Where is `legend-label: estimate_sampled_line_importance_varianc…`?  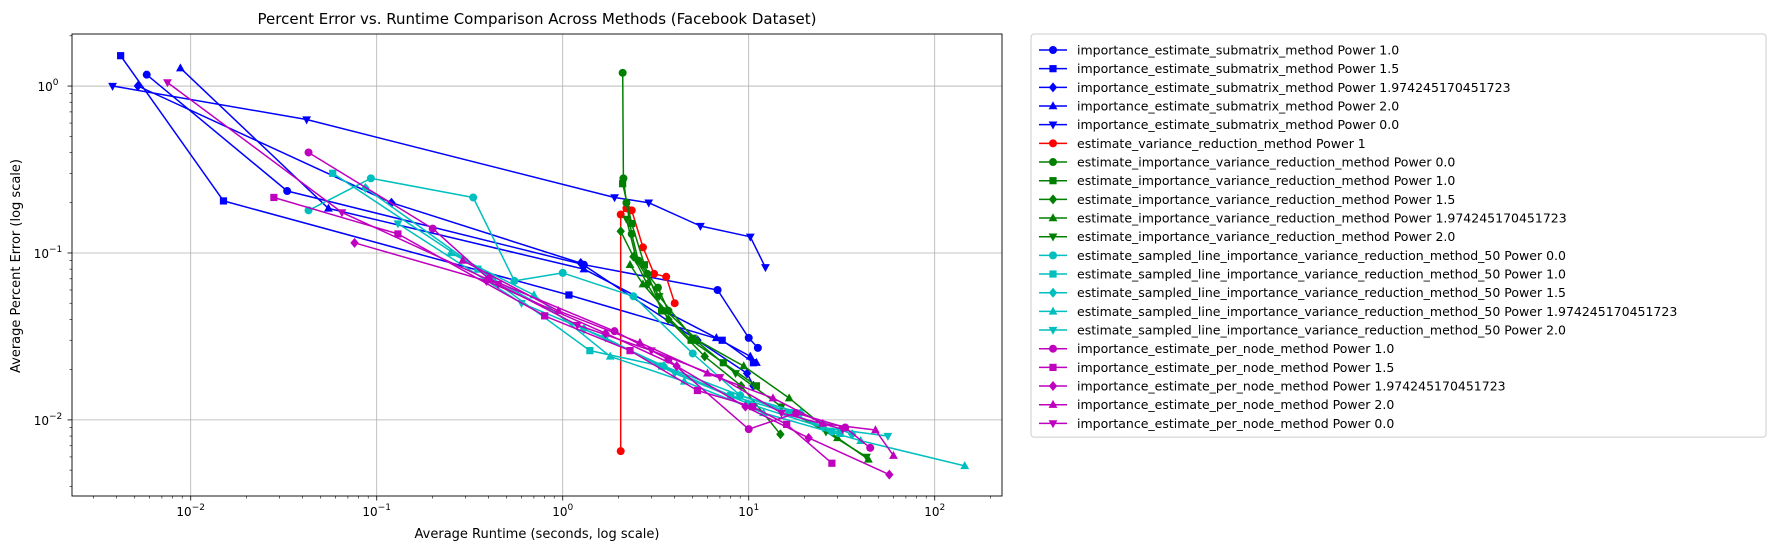
legend-label: estimate_sampled_line_importance_varianc… is located at coordinates (1377, 311).